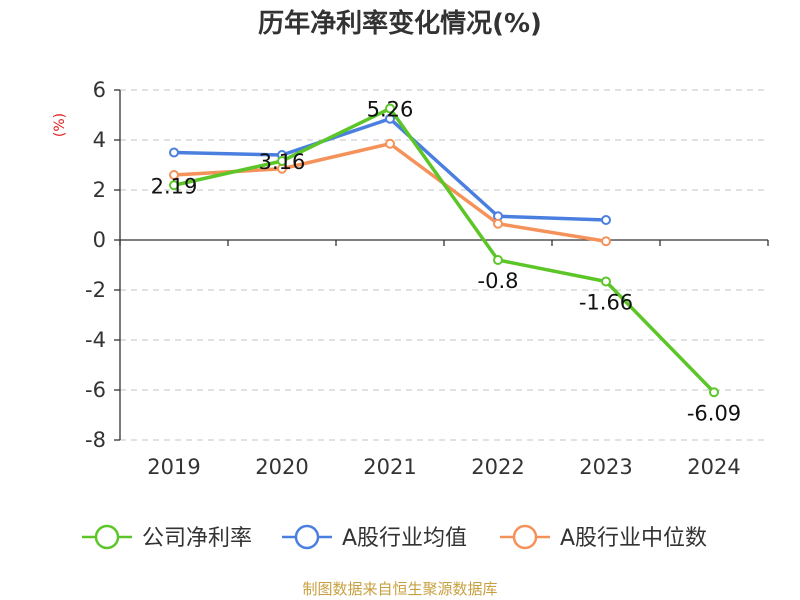 The image size is (800, 600). Describe the element at coordinates (389, 467) in the screenshot. I see `x-tick-label: 2021` at that location.